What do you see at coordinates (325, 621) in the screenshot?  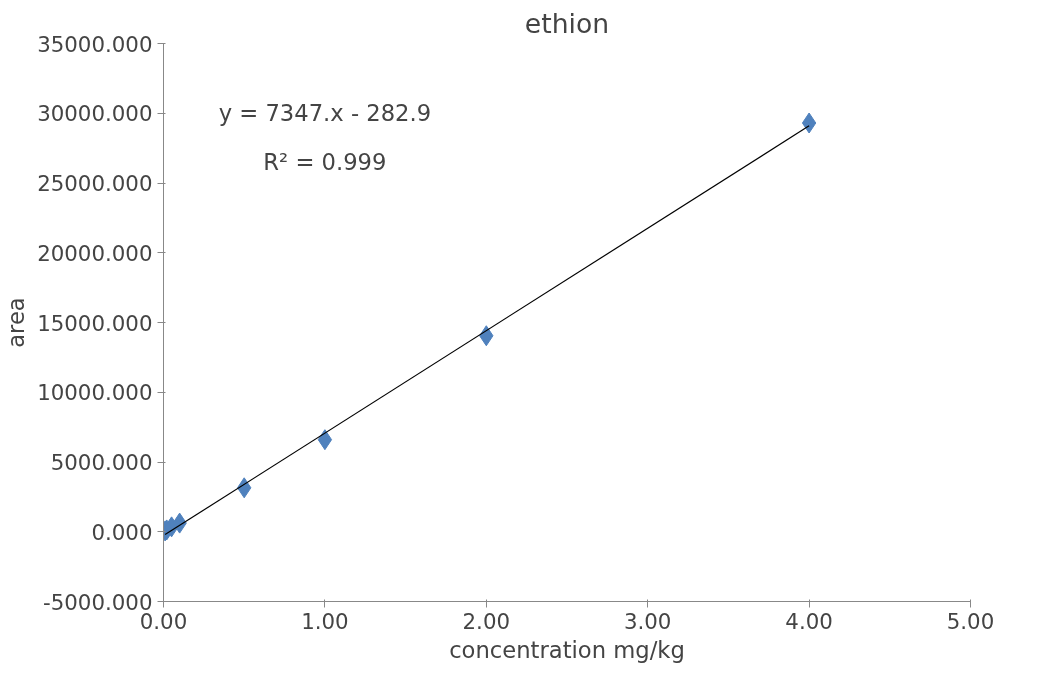 I see `x-tick-label: 1.00` at bounding box center [325, 621].